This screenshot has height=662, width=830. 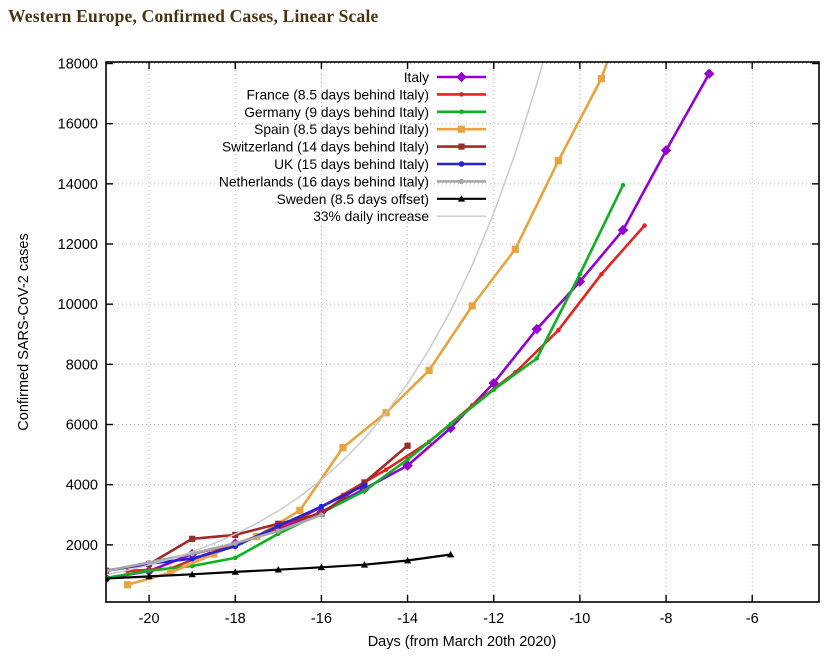 I want to click on legend-item-france: France (8.5 days behind Italy), so click(x=366, y=94).